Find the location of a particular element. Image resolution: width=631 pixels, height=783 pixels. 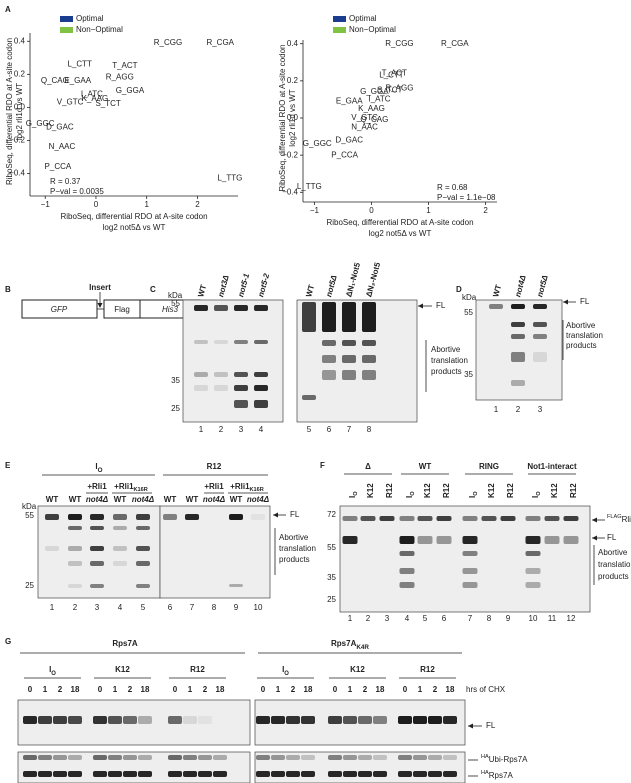

point-label: V_GTC is located at coordinates (364, 117).